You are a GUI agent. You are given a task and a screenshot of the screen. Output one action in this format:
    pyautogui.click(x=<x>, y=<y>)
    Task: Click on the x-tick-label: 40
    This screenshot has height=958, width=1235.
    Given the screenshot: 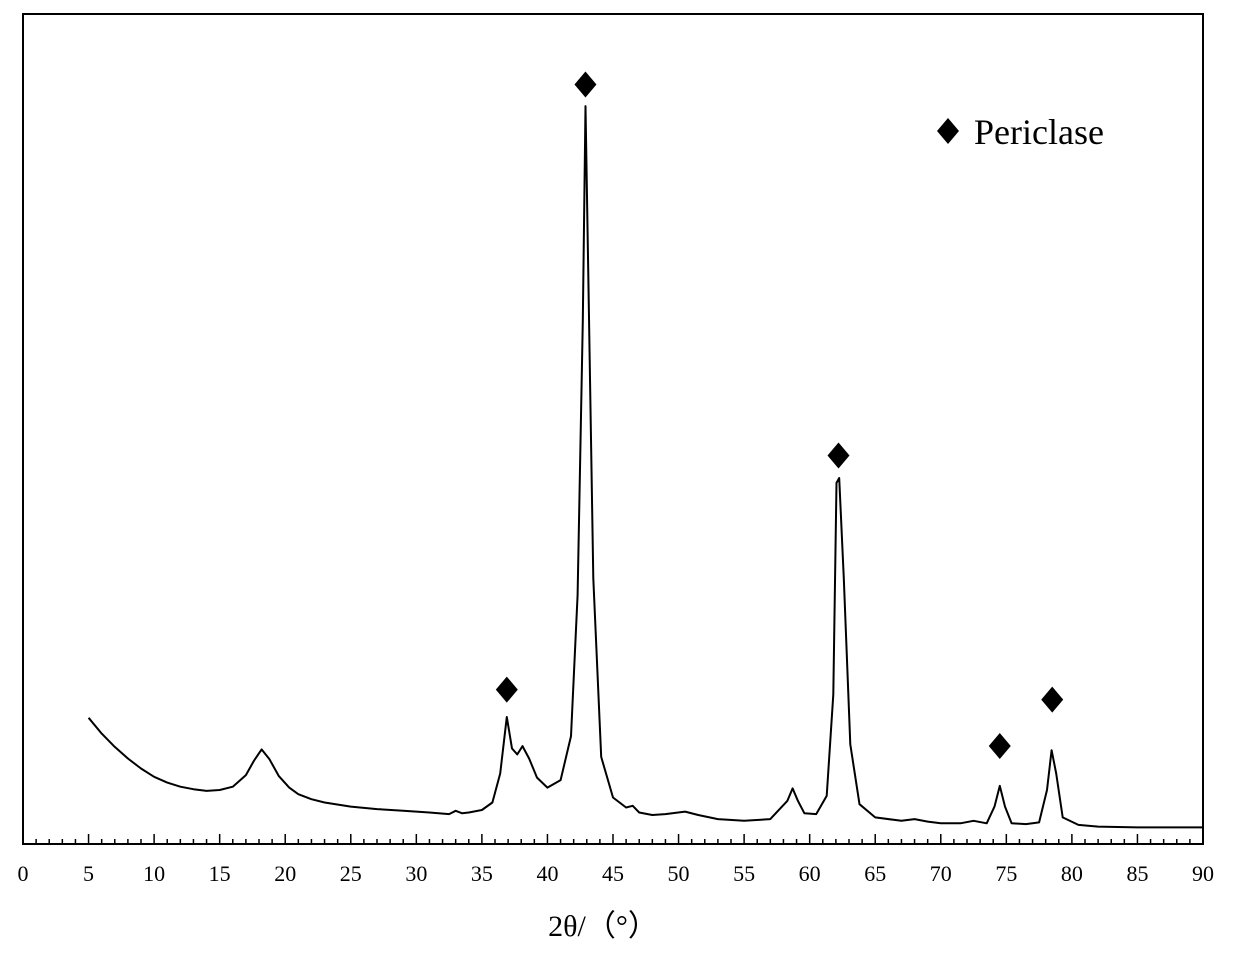 What is the action you would take?
    pyautogui.click(x=547, y=873)
    